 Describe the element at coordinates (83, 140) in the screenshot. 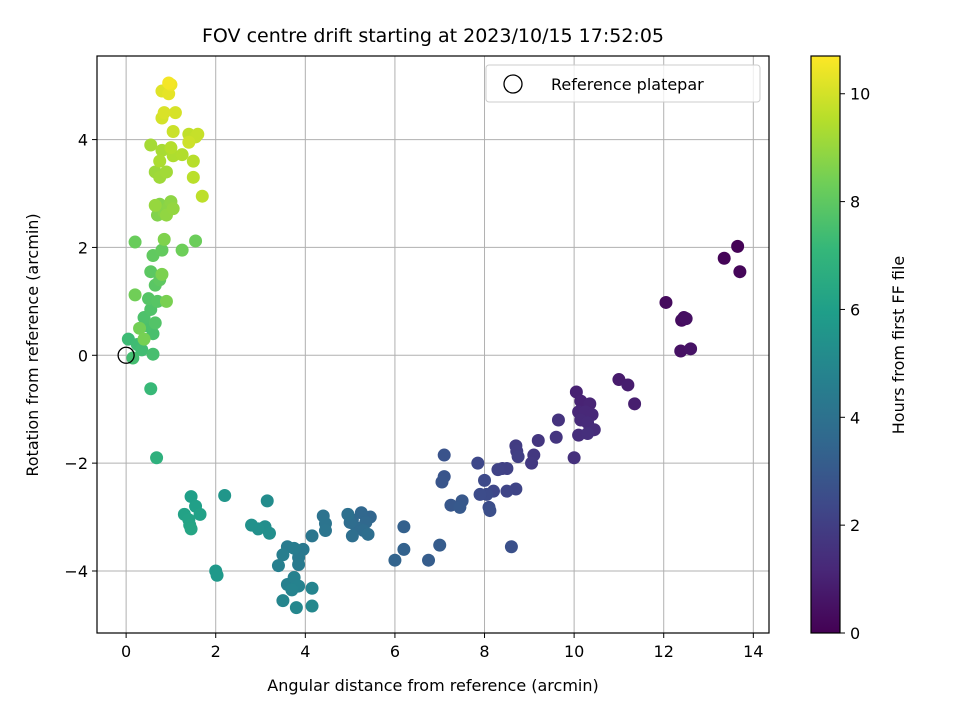

I see `y-tick-label: 4` at that location.